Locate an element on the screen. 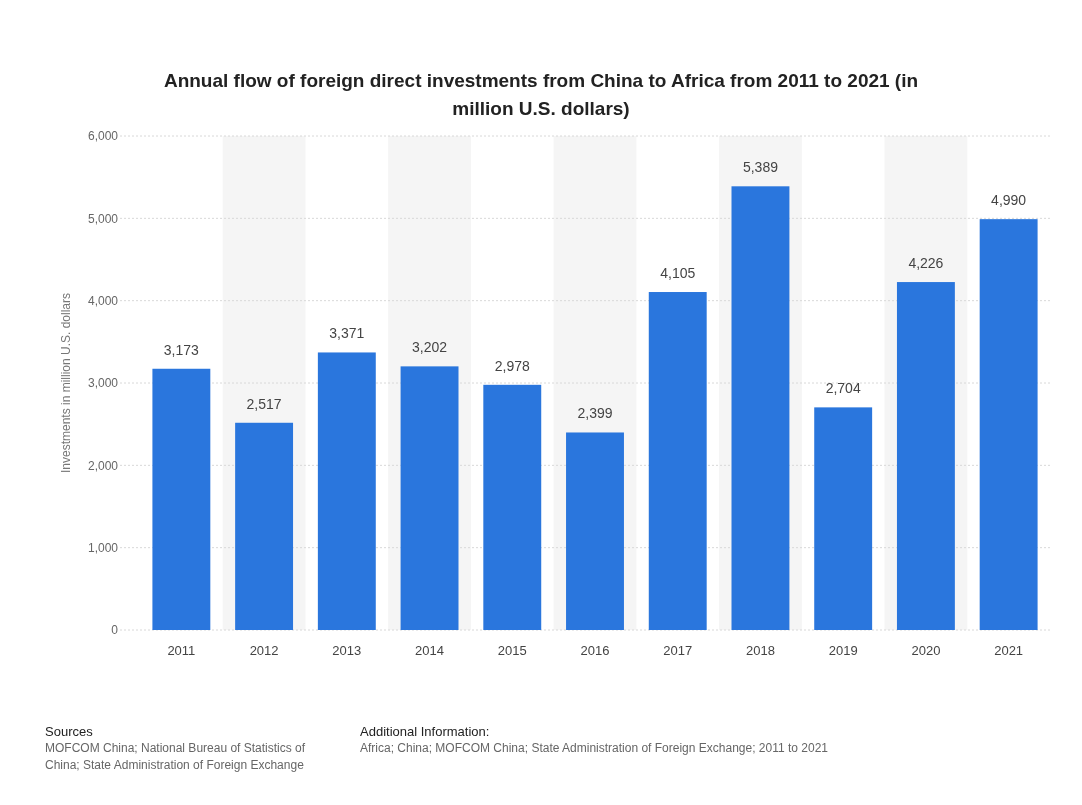 Image resolution: width=1082 pixels, height=805 pixels. data-label: 4,226 is located at coordinates (926, 263).